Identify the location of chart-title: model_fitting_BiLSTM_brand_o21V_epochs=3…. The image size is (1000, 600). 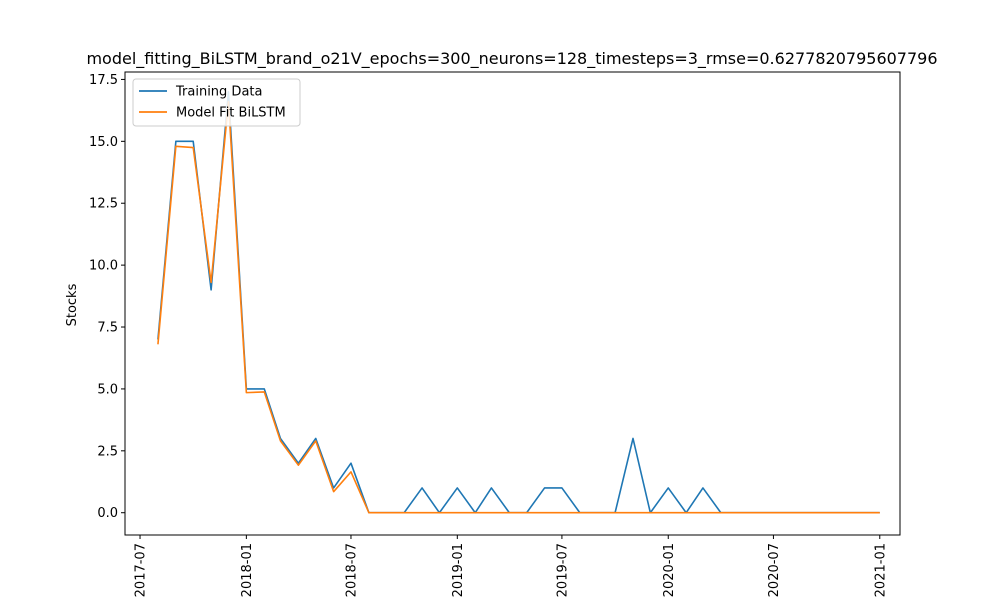
(511, 59).